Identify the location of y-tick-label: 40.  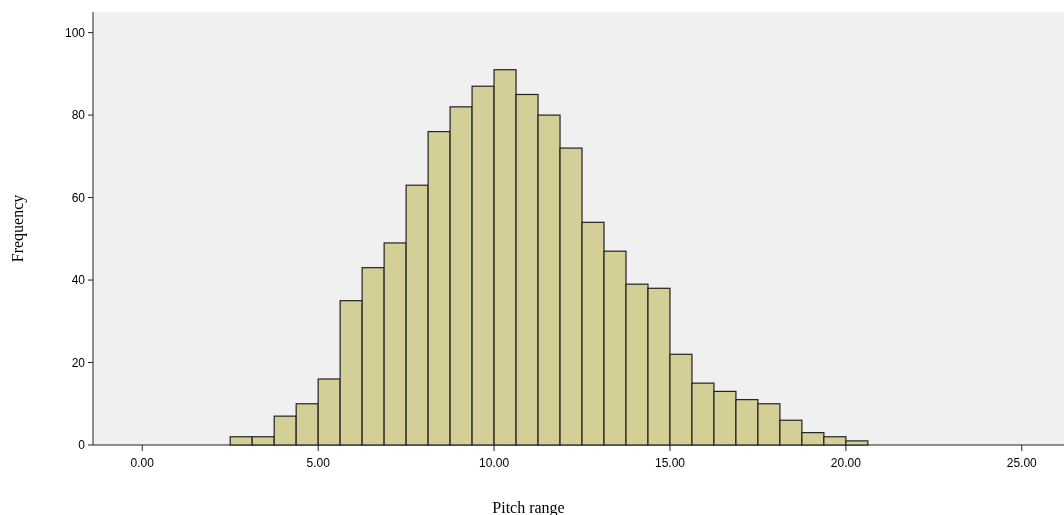
(78, 280).